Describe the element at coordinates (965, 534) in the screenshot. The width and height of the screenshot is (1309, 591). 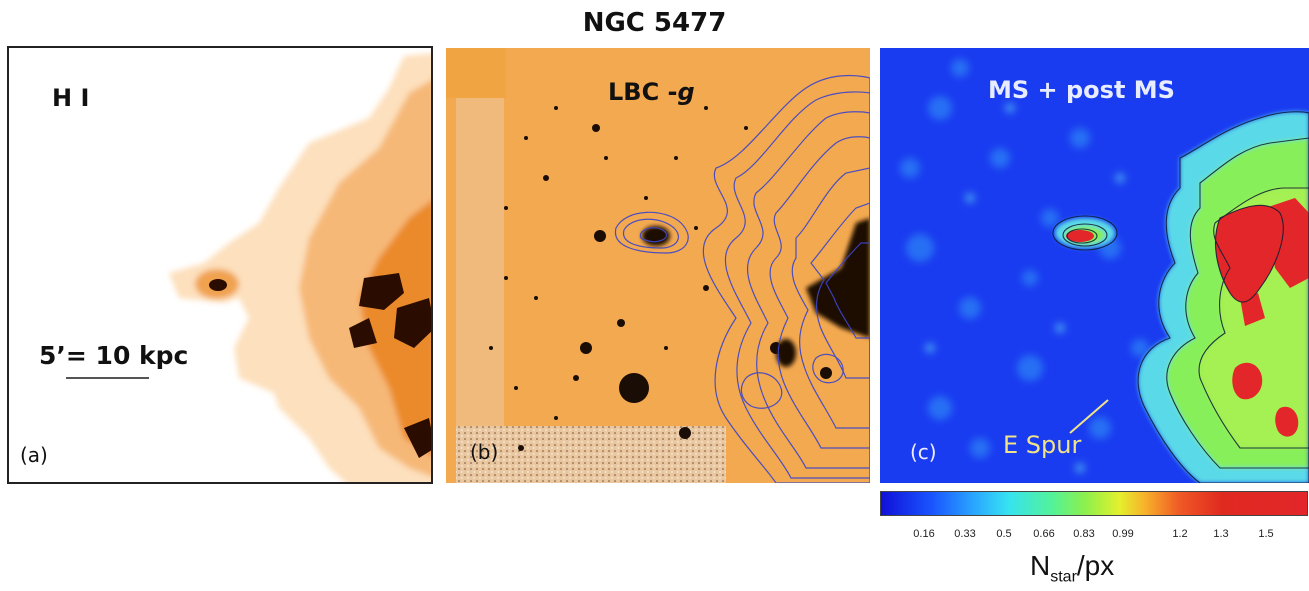
I see `colorbar-tick: 0.33` at that location.